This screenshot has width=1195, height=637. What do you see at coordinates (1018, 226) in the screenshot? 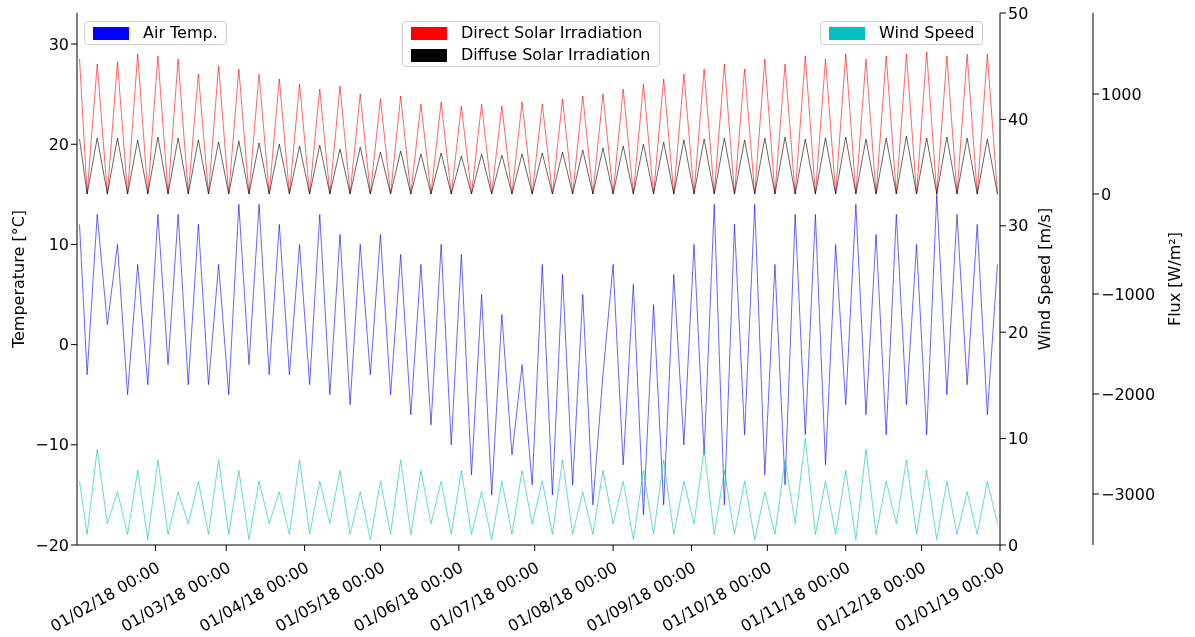
I see `y2-tick-label: 30` at bounding box center [1018, 226].